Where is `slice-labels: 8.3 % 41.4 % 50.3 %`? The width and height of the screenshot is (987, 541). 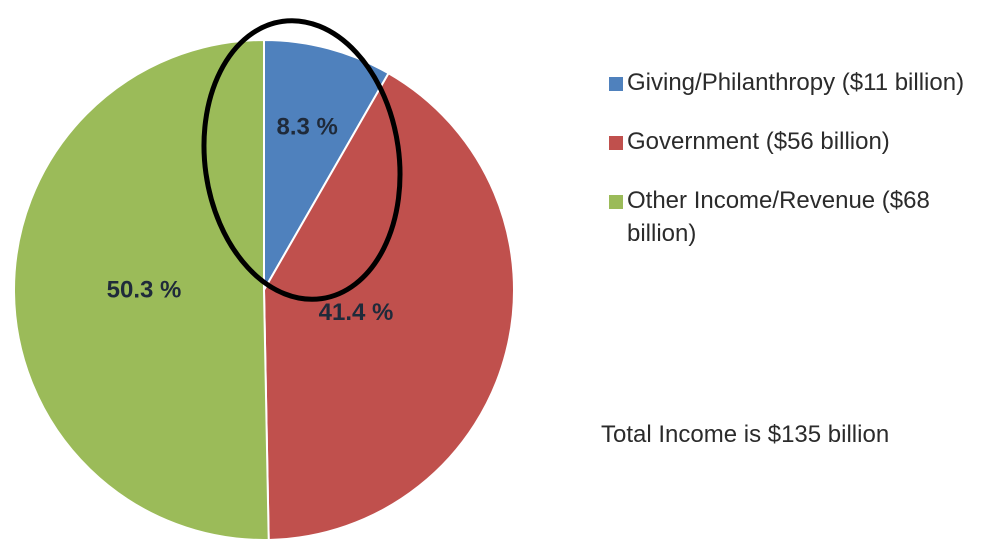
slice-labels: 8.3 % 41.4 % 50.3 % is located at coordinates (250, 220).